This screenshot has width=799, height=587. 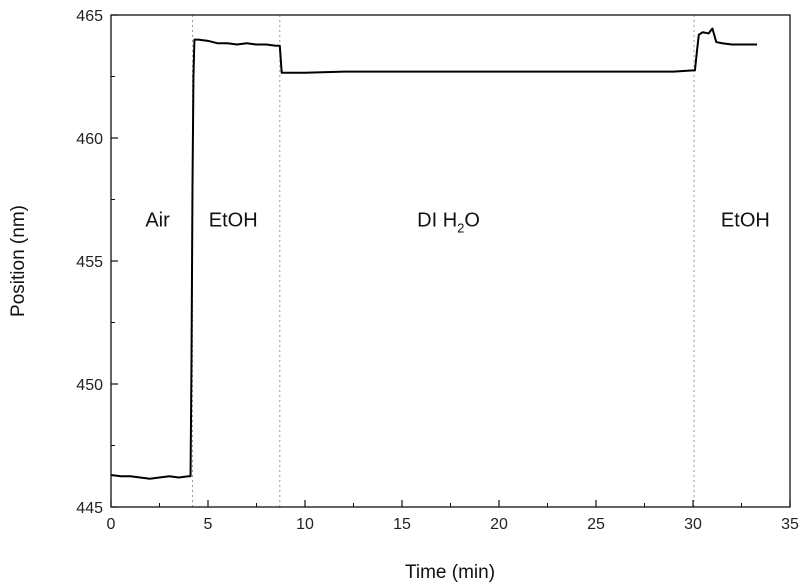 What do you see at coordinates (305, 524) in the screenshot?
I see `x-tick-label: 10` at bounding box center [305, 524].